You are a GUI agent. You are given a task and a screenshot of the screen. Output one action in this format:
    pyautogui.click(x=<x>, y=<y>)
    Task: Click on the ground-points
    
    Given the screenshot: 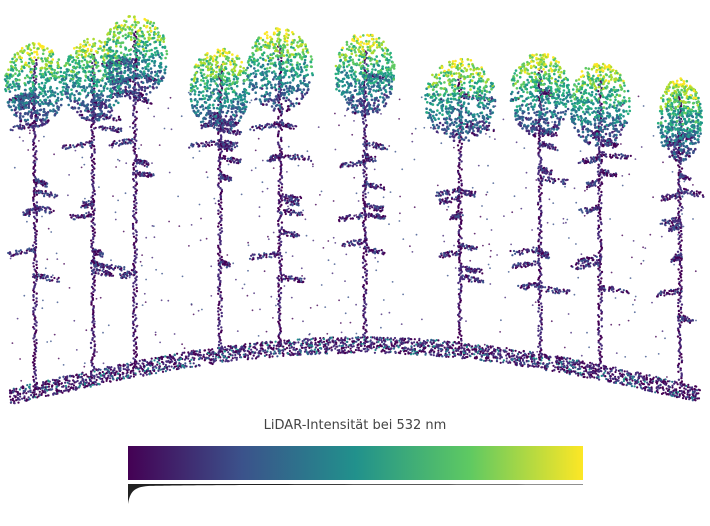 What is the action you would take?
    pyautogui.click(x=355, y=370)
    